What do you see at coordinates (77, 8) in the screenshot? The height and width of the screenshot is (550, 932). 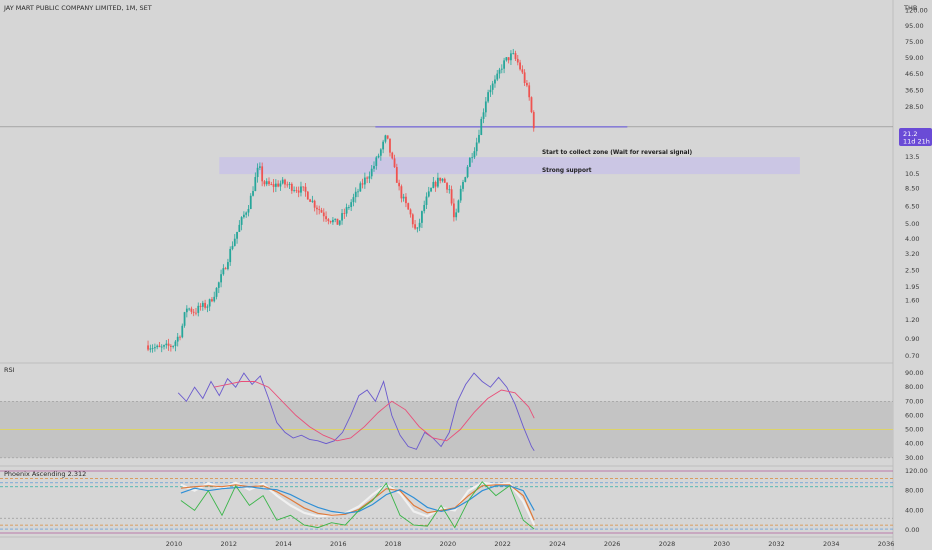 I see `symbol-title: JAY MART PUBLIC COMPANY LIMITED, 1M, SET` at bounding box center [77, 8].